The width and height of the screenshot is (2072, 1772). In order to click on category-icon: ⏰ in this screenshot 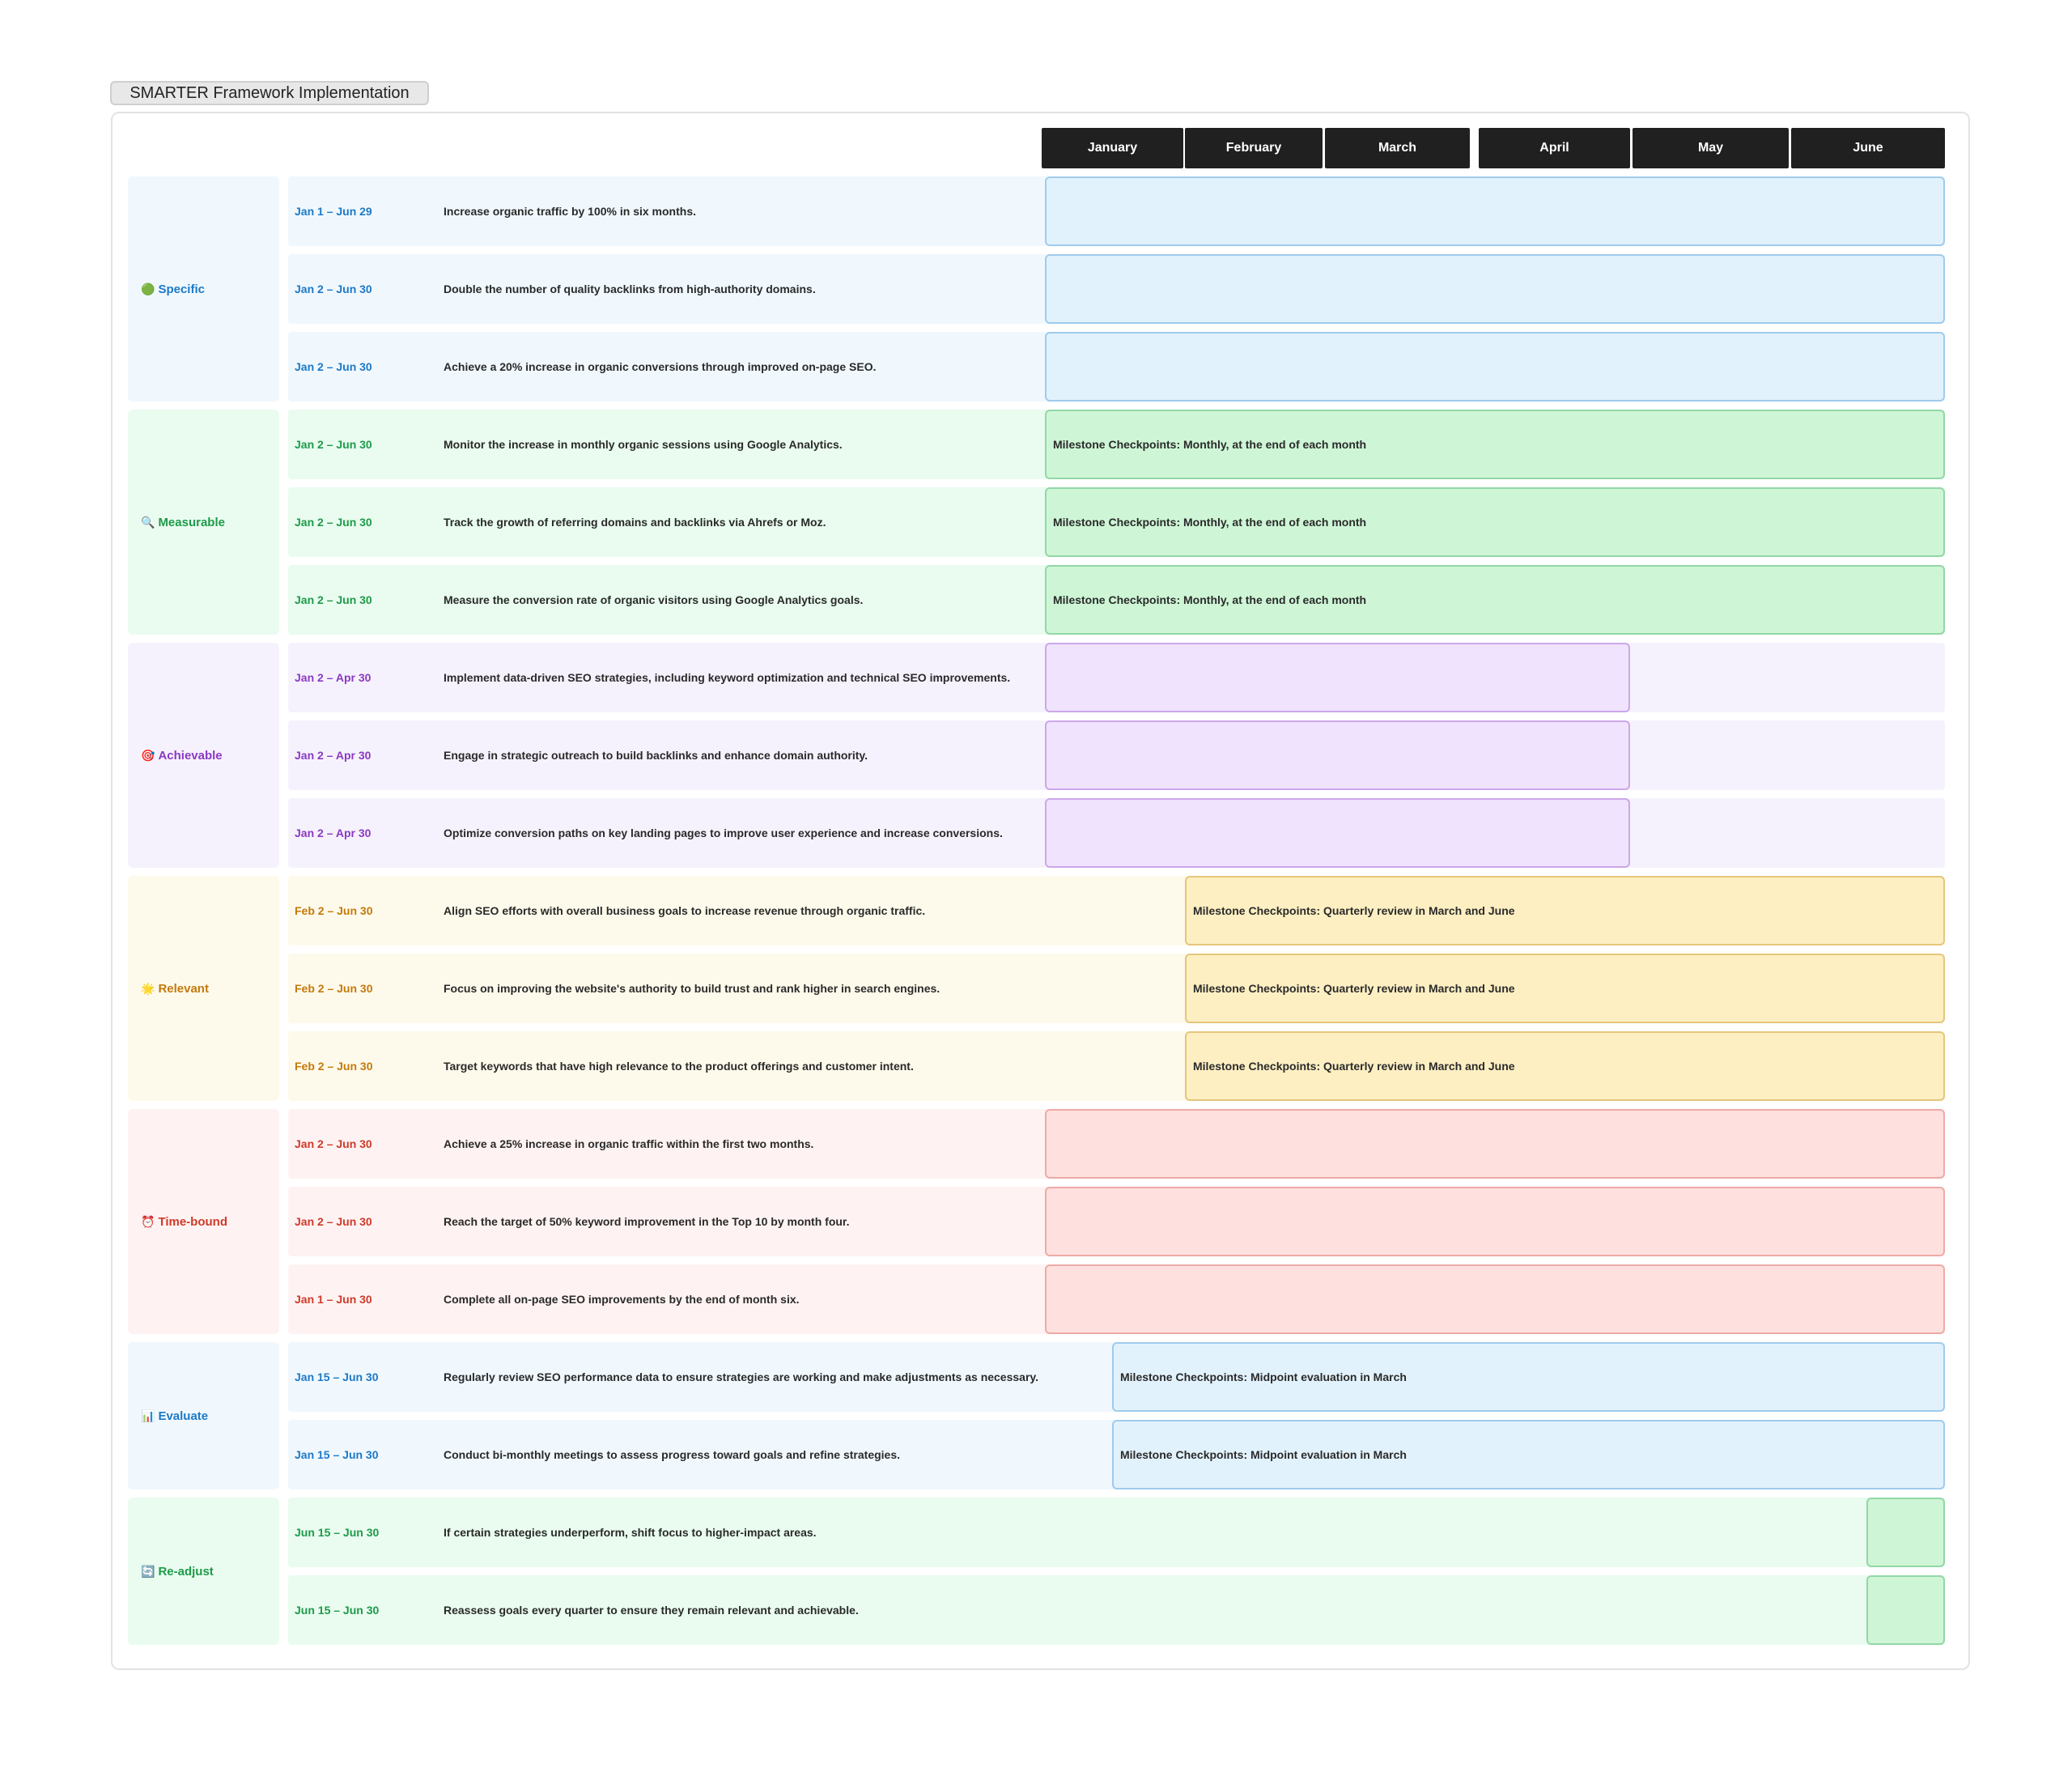, I will do `click(148, 1221)`.